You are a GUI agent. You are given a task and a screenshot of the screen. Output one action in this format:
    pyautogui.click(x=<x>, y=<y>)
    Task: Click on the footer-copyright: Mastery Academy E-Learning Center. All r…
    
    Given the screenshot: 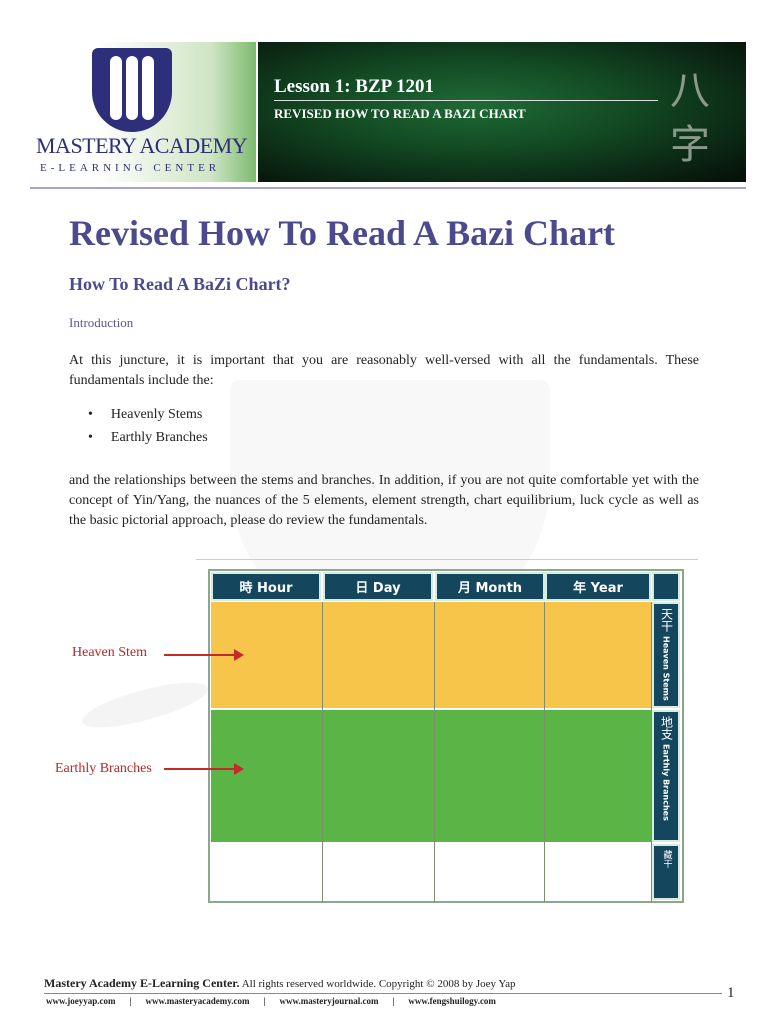 What is the action you would take?
    pyautogui.click(x=280, y=983)
    